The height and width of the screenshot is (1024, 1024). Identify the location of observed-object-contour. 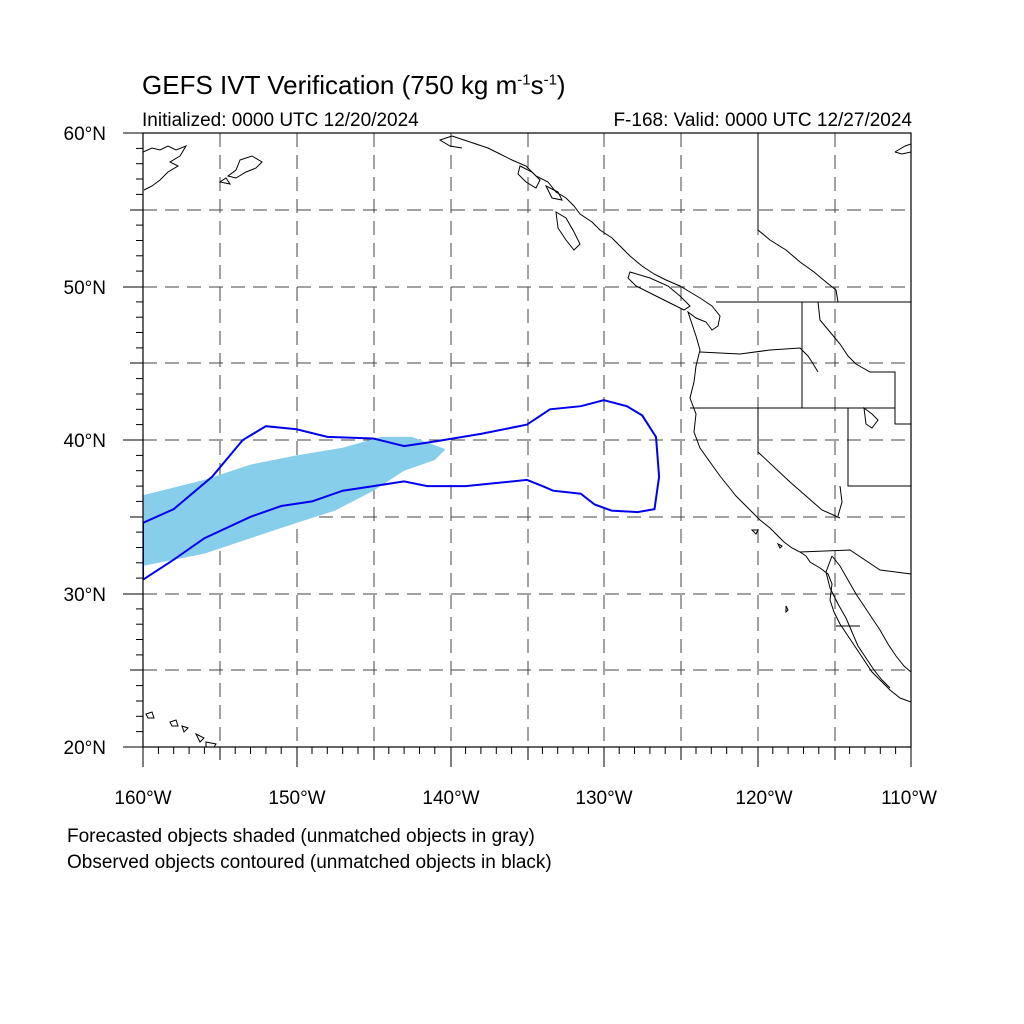
(402, 490).